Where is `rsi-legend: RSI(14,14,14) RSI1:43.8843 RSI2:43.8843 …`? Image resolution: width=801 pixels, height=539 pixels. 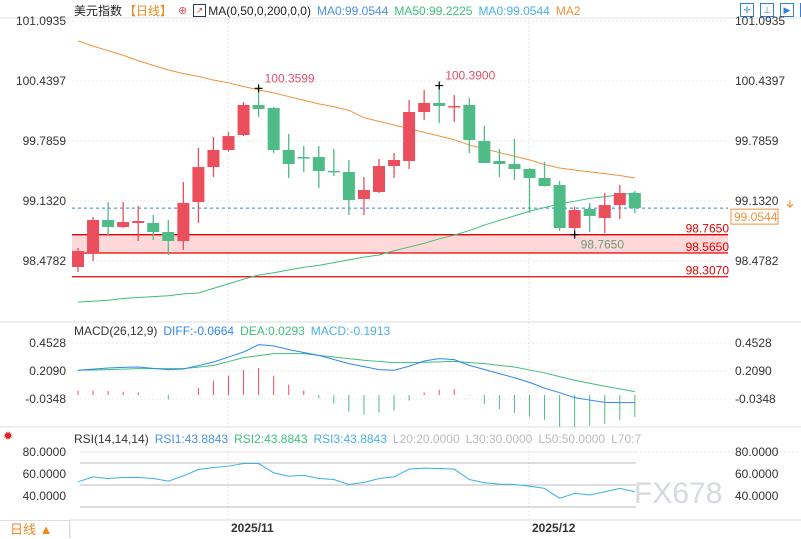
rsi-legend: RSI(14,14,14) RSI1:43.8843 RSI2:43.8843 … is located at coordinates (357, 439).